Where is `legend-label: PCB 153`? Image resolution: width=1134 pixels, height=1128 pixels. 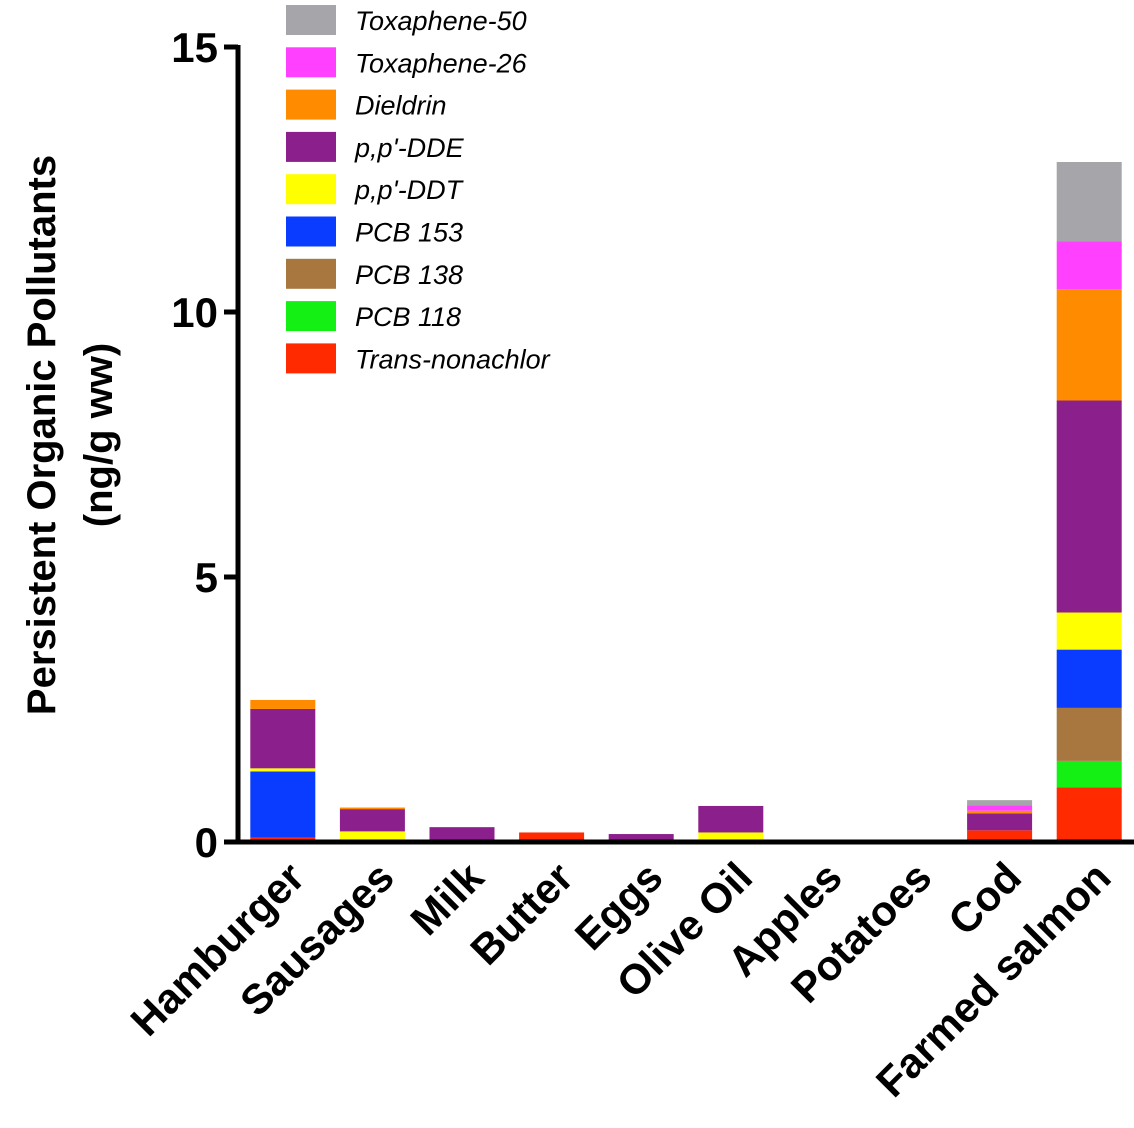 legend-label: PCB 153 is located at coordinates (409, 233).